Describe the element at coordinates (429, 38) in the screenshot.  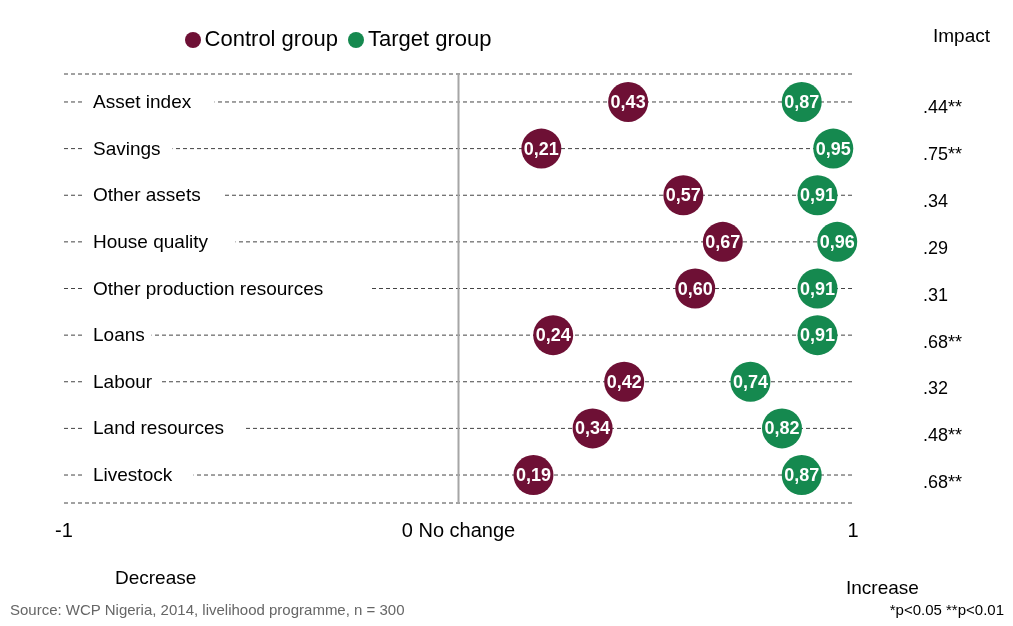
I see `legend-label: Target group` at that location.